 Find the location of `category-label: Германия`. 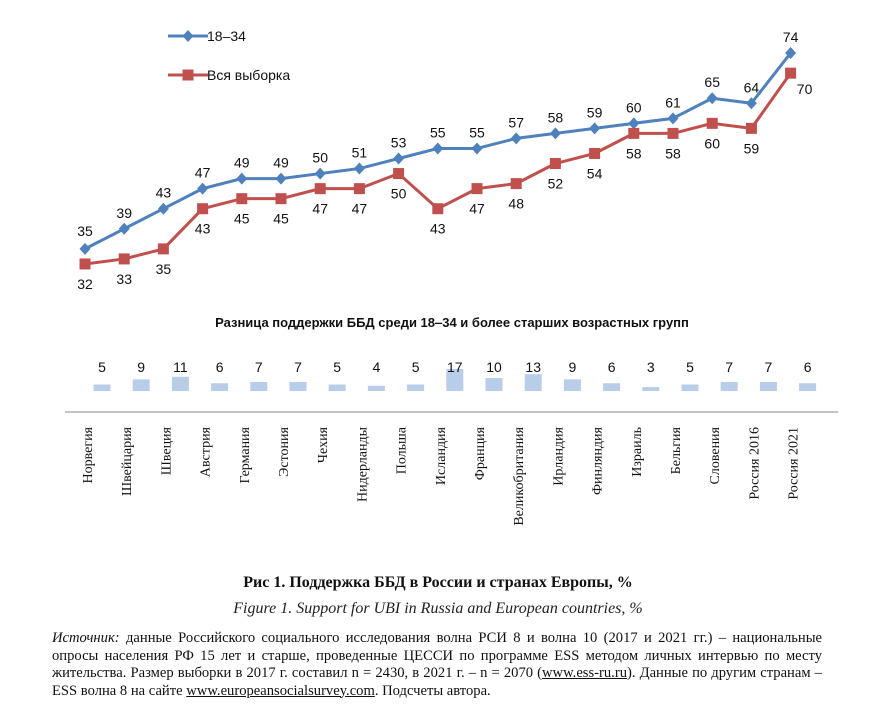

category-label: Германия is located at coordinates (245, 454).